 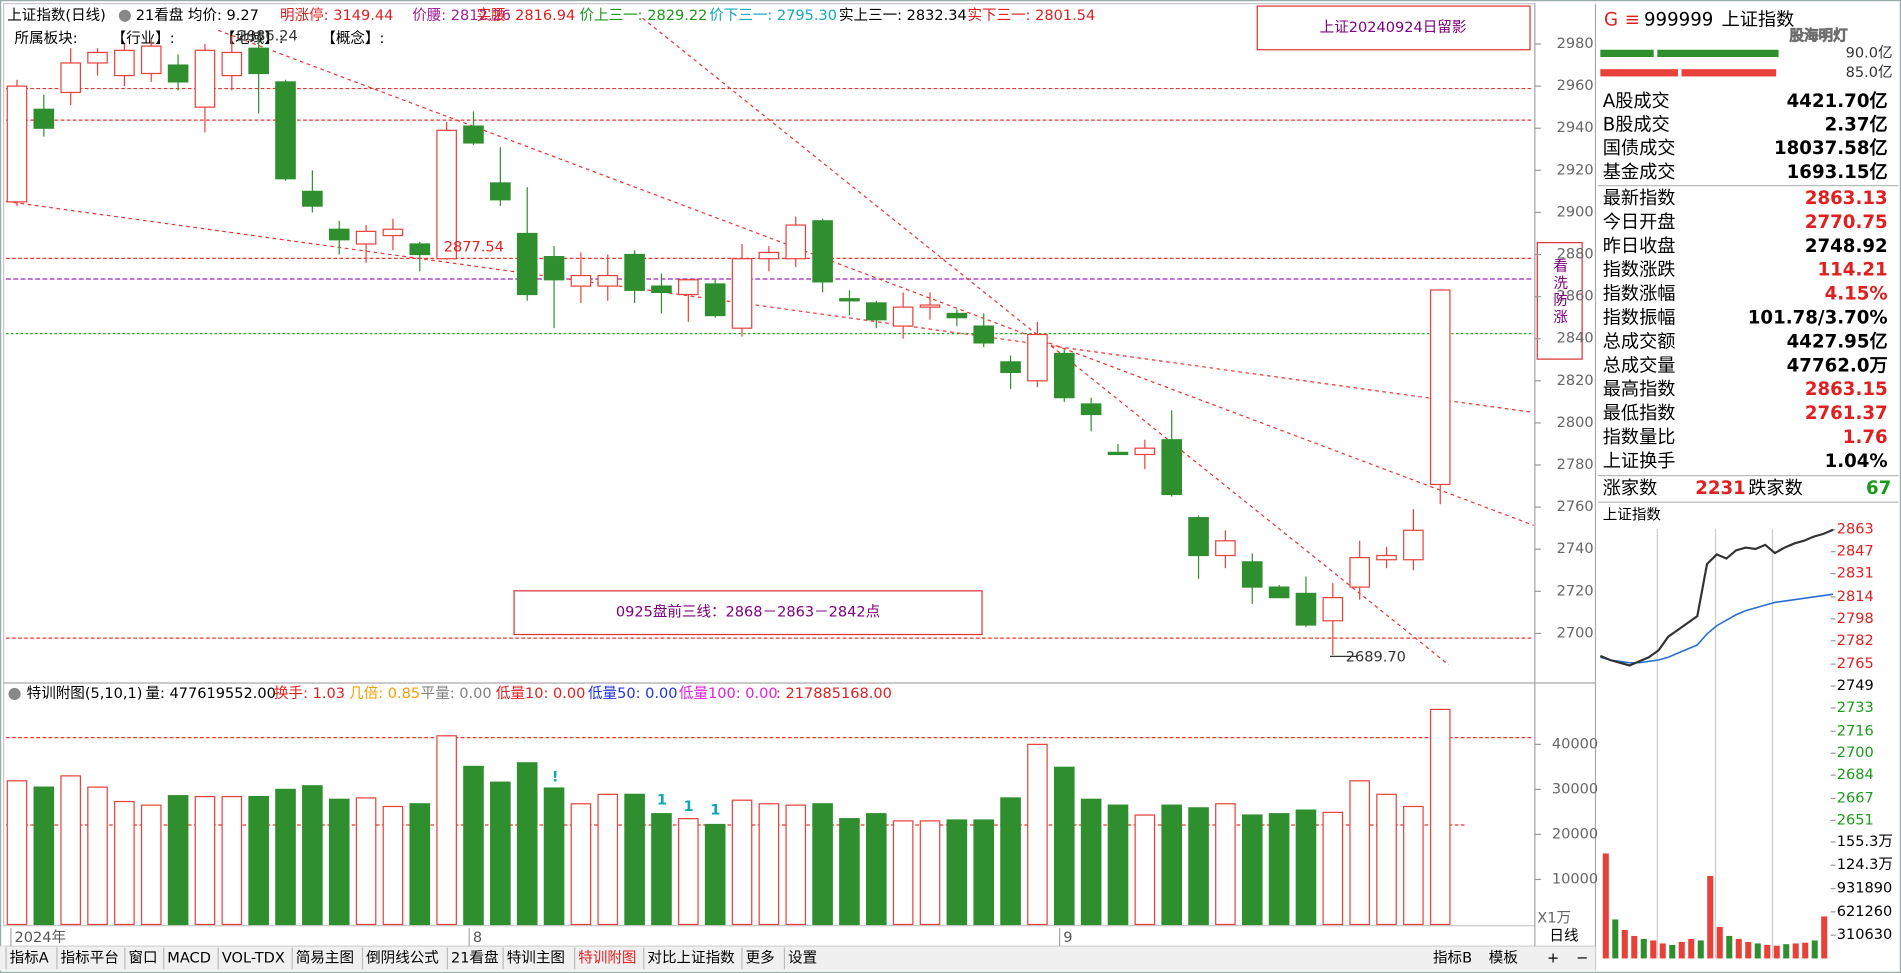 I want to click on y-tick-label: 2782, so click(x=1855, y=640).